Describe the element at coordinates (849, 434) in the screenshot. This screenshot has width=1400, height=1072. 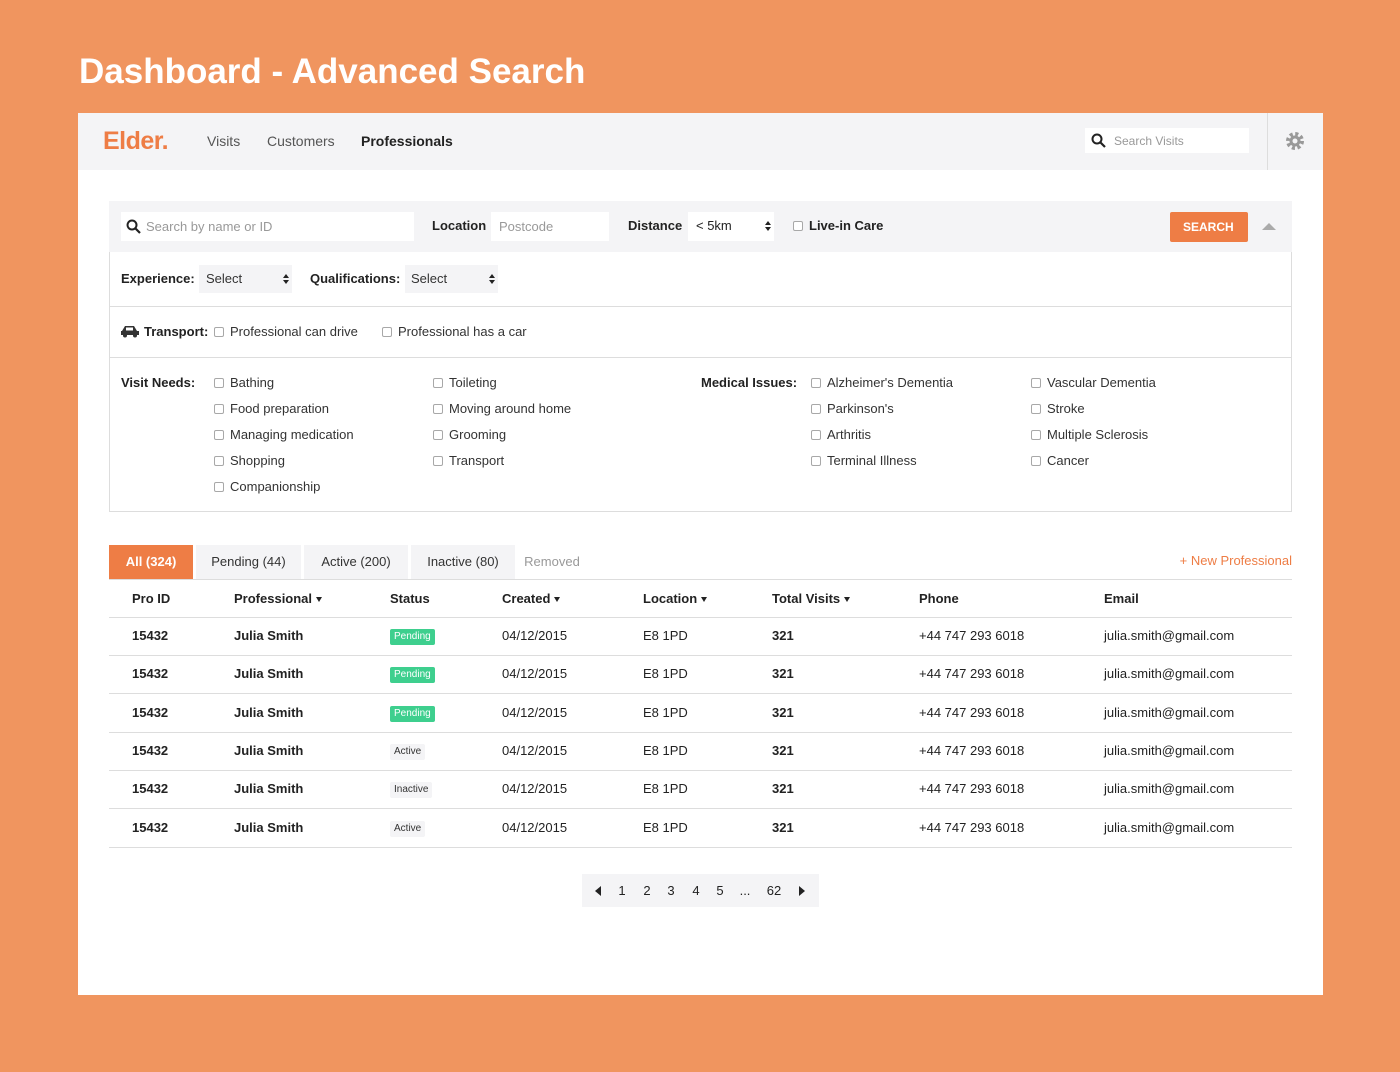
I see `medical-issue: Arthritis` at that location.